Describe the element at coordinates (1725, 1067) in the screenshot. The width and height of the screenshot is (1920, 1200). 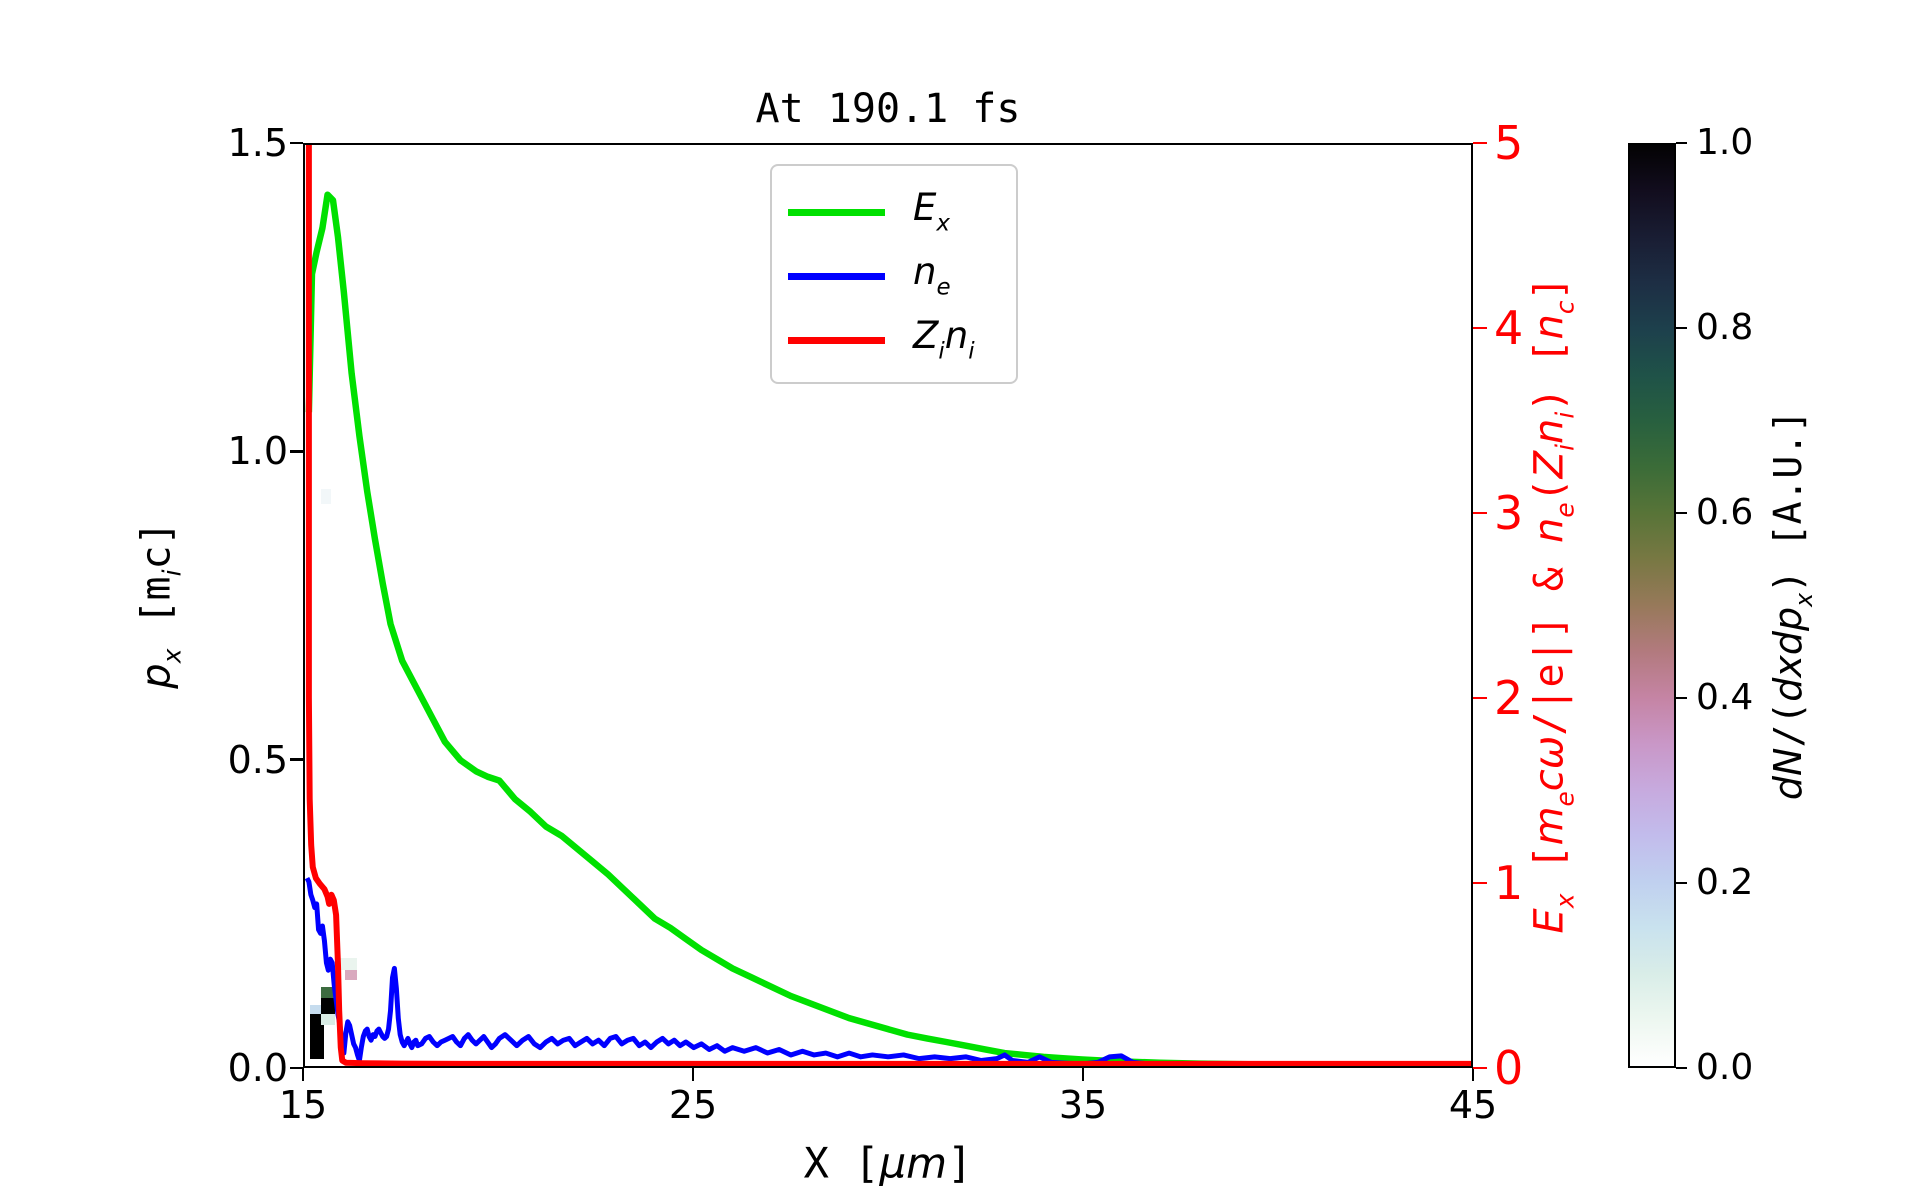
I see `colorbar-tick-label: 0.0` at that location.